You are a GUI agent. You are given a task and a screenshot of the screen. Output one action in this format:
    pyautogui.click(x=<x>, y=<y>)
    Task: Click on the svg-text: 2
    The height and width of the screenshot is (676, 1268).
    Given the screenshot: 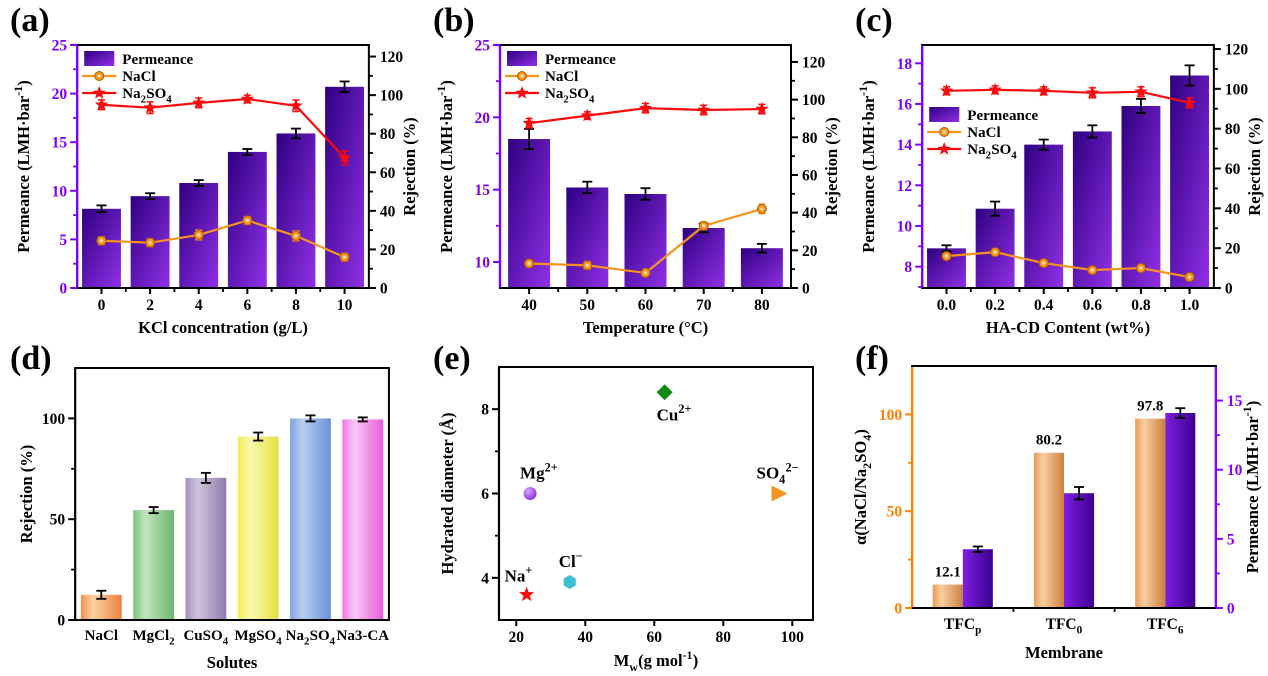 What is the action you would take?
    pyautogui.click(x=150, y=305)
    